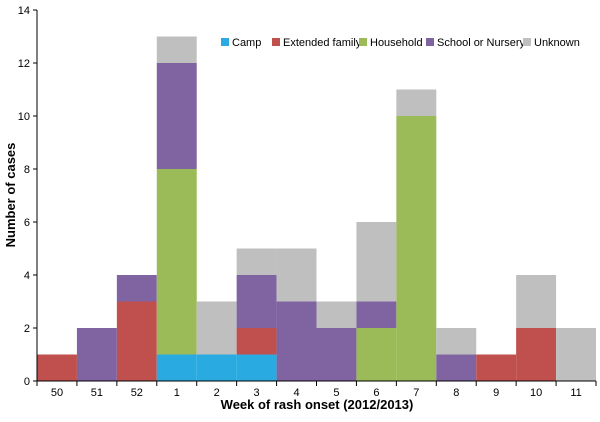 The height and width of the screenshot is (422, 600). Describe the element at coordinates (257, 393) in the screenshot. I see `x-tick-label: 3` at that location.